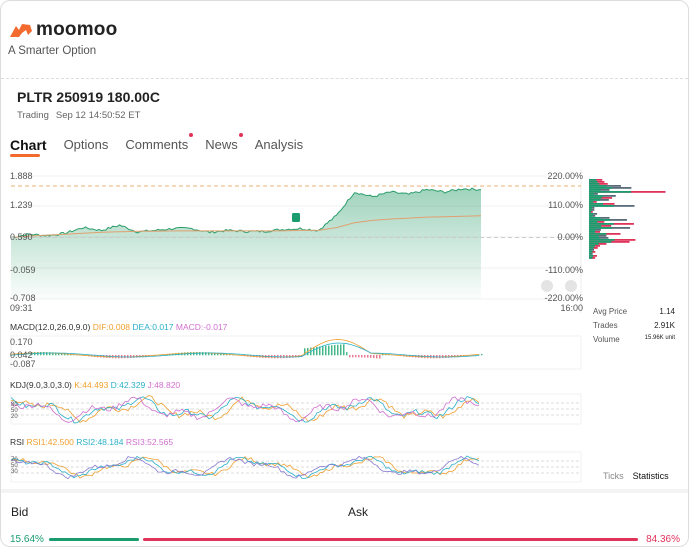 The height and width of the screenshot is (547, 689). What do you see at coordinates (279, 144) in the screenshot?
I see `tab-analysis: Analysis` at bounding box center [279, 144].